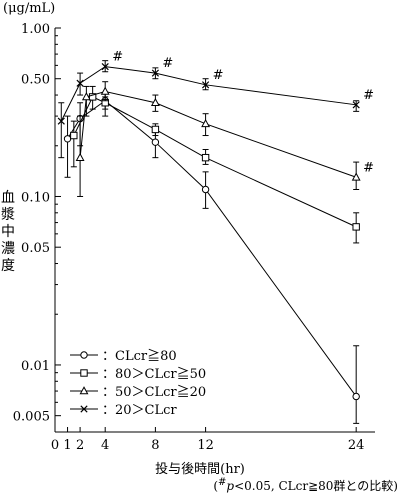  What do you see at coordinates (35, 80) in the screenshot?
I see `y-tick-label: 0.50` at bounding box center [35, 80].